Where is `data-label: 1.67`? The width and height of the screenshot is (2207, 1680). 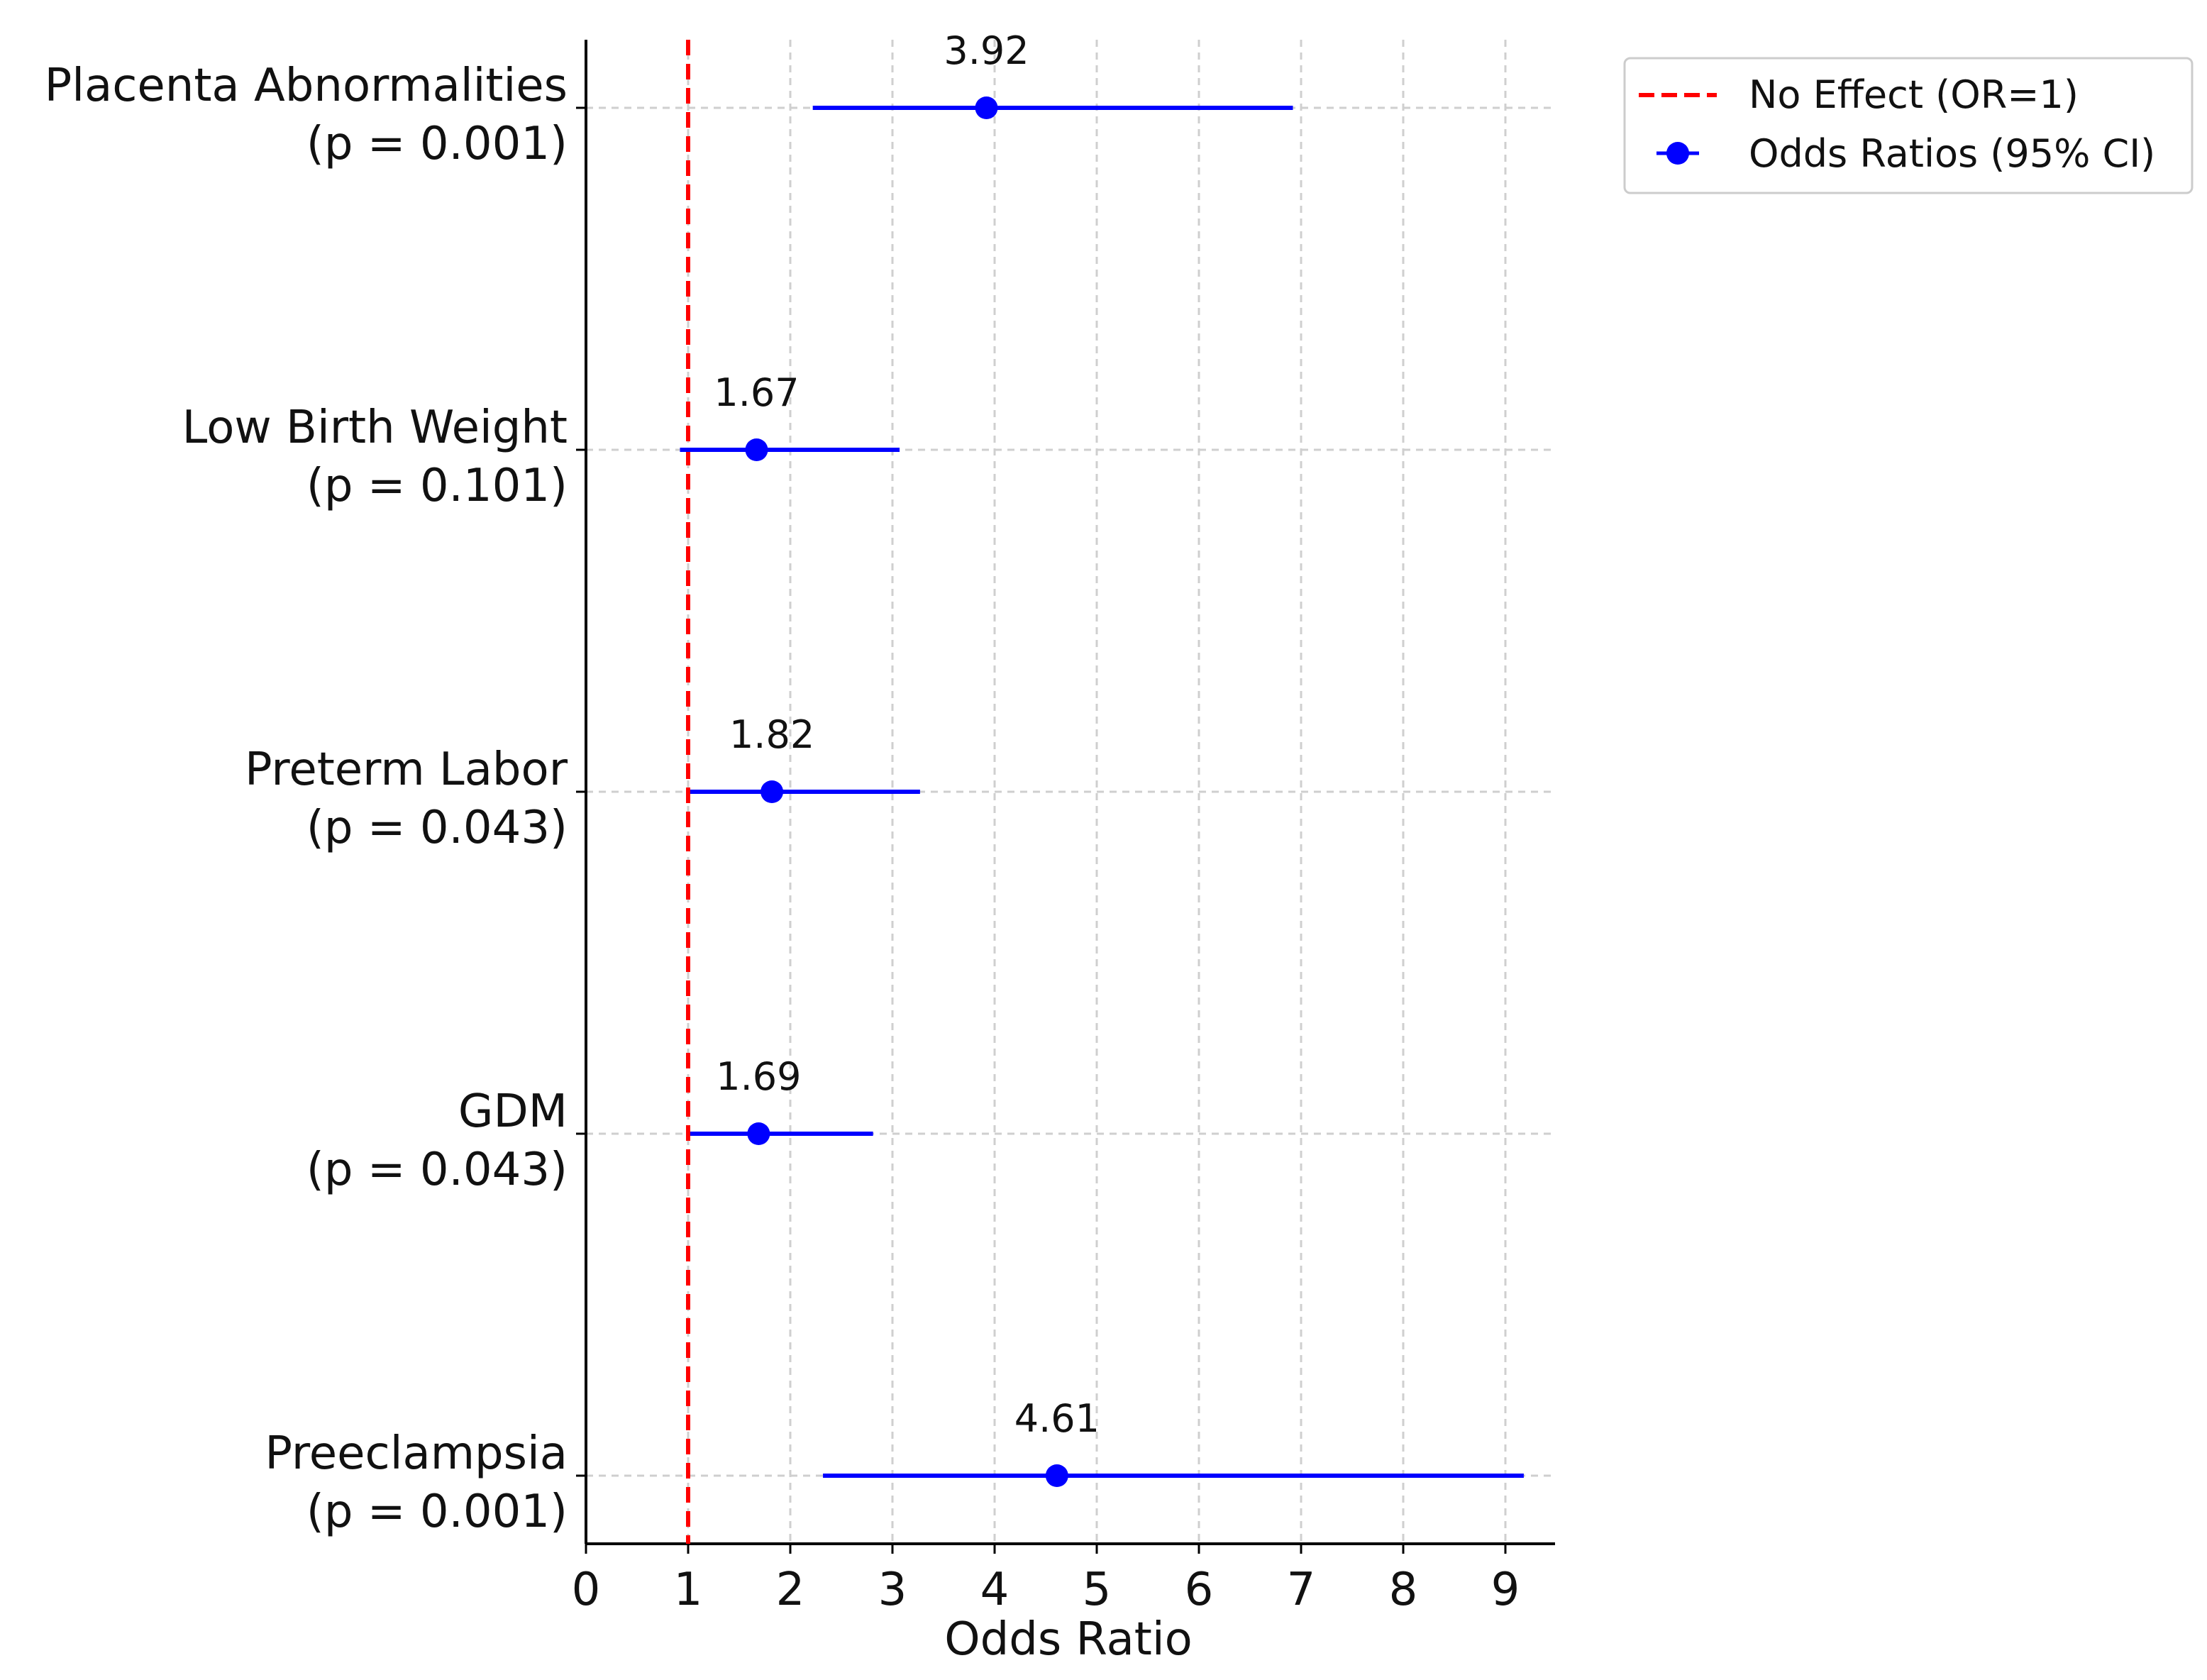
data-label: 1.67 is located at coordinates (756, 392).